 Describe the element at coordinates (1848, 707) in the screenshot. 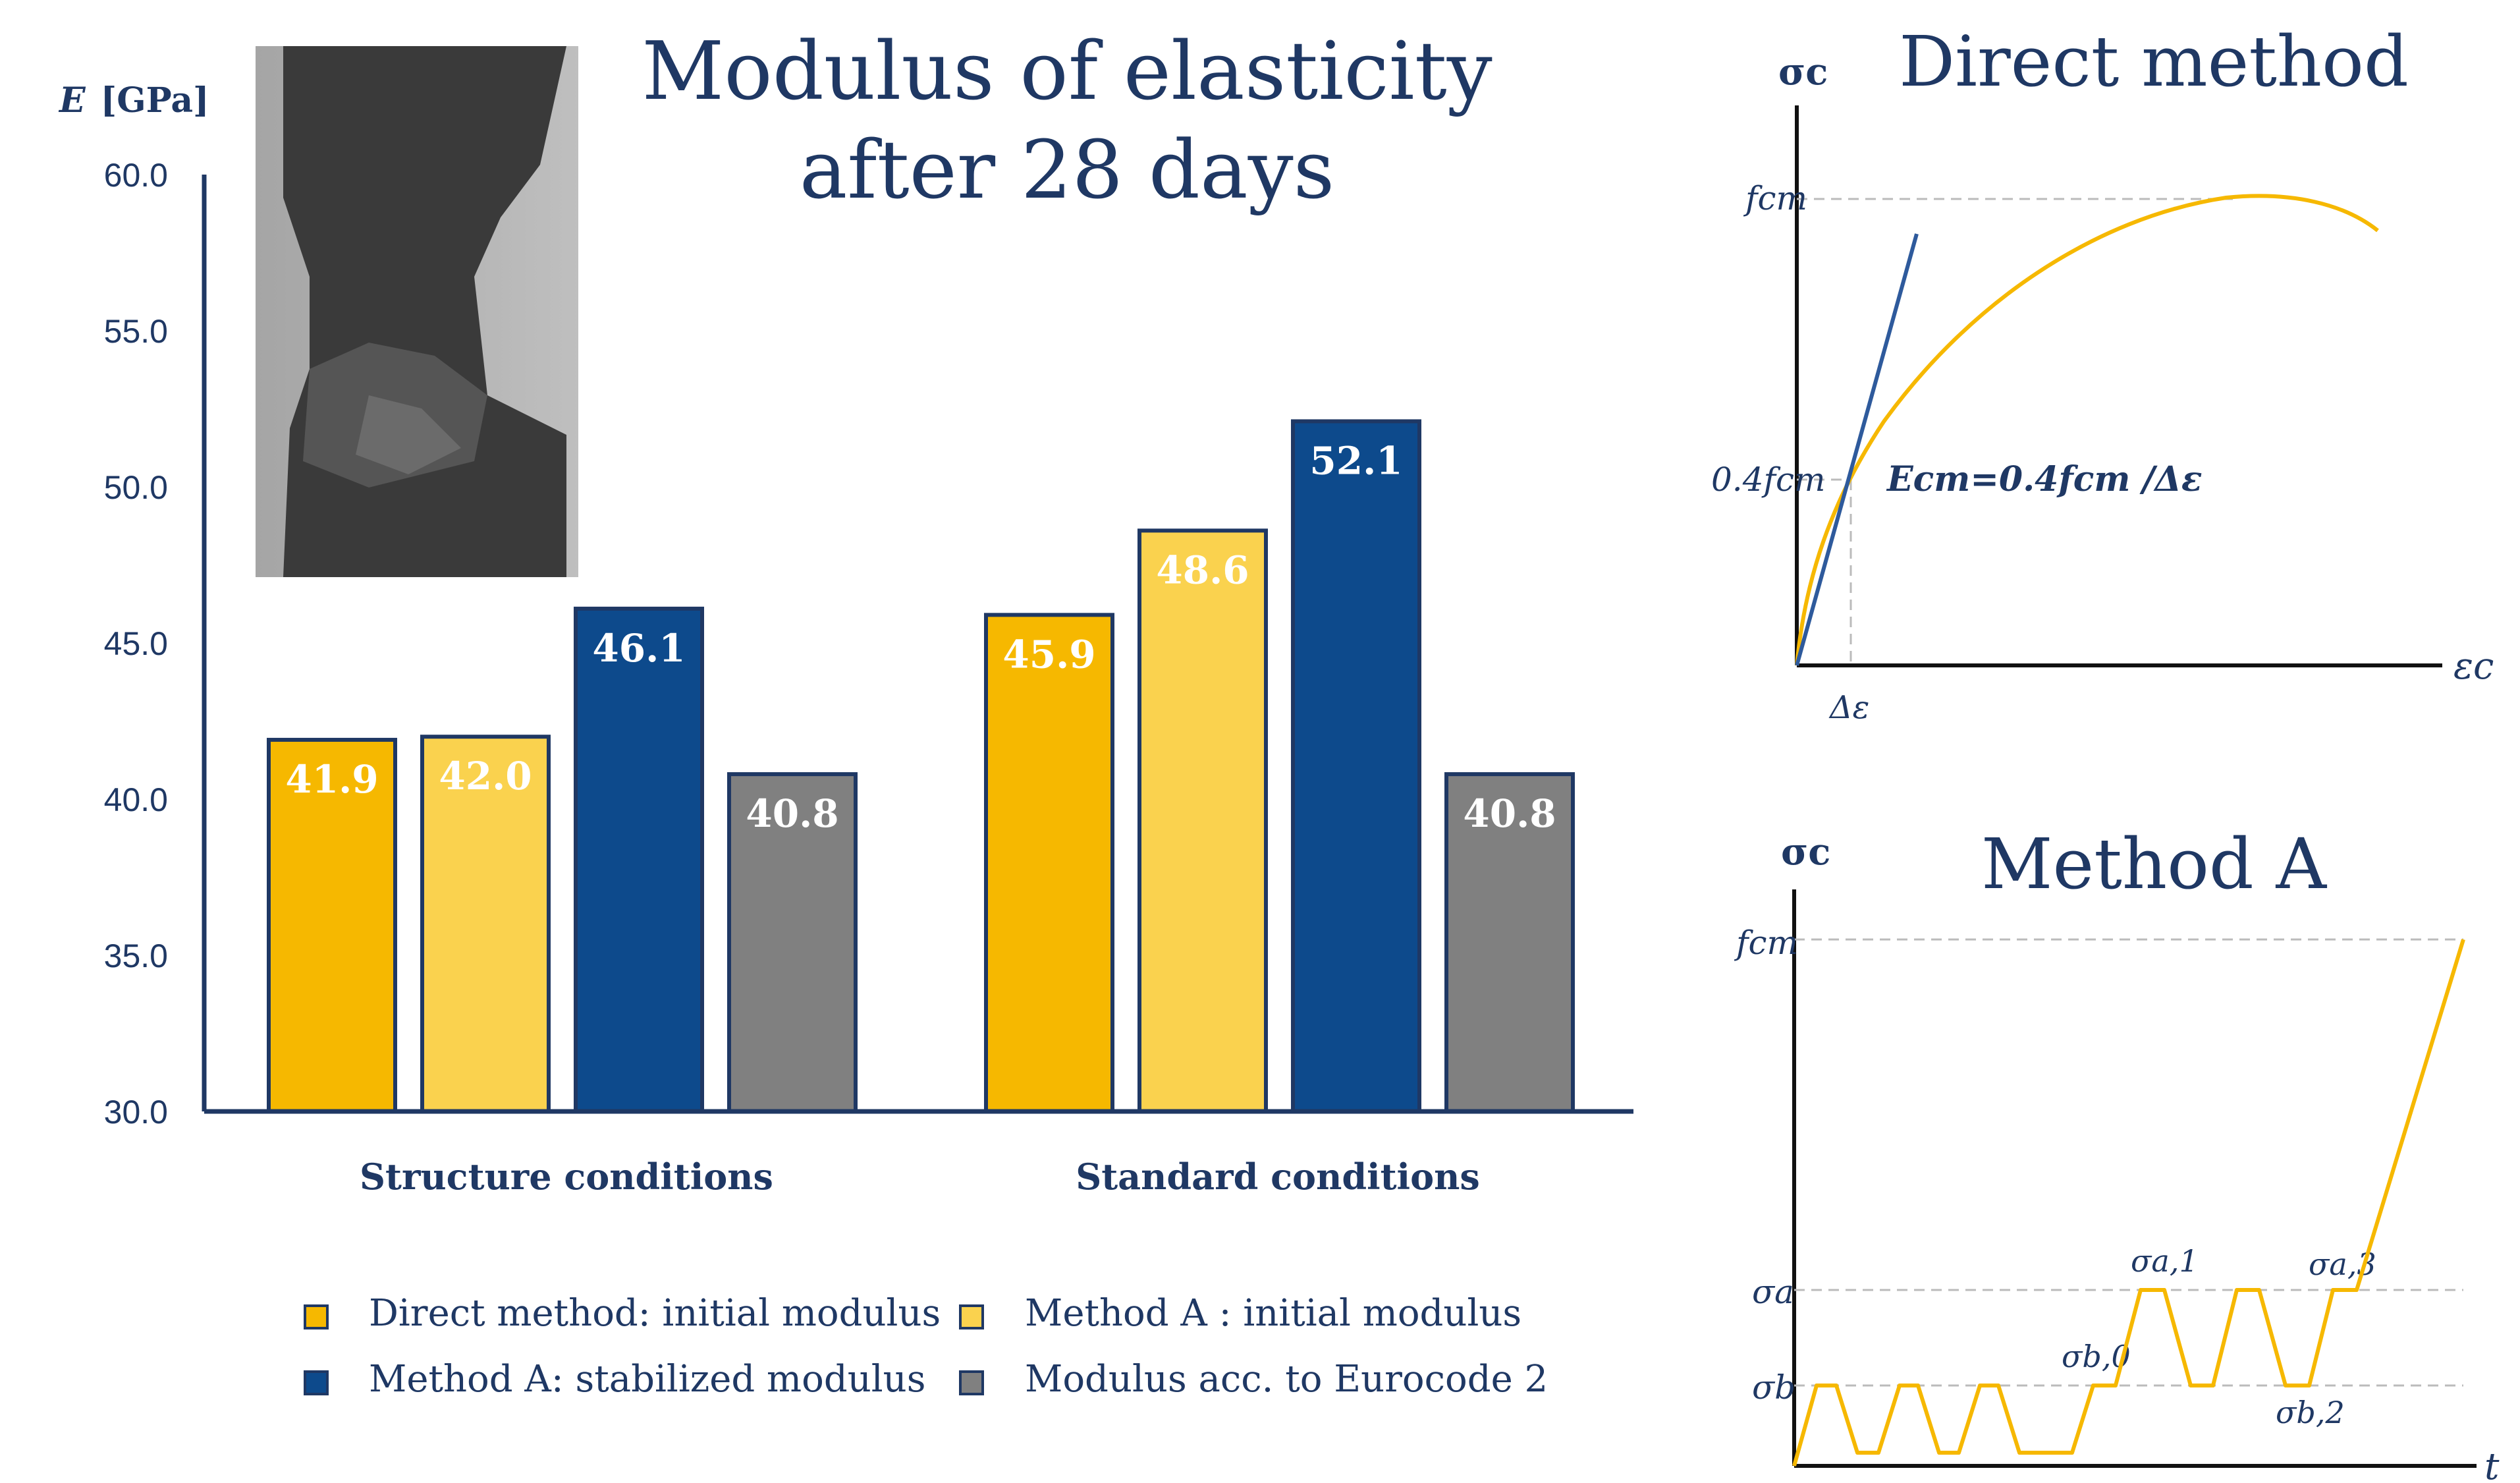

I see `delta-eps-label: Δε` at that location.